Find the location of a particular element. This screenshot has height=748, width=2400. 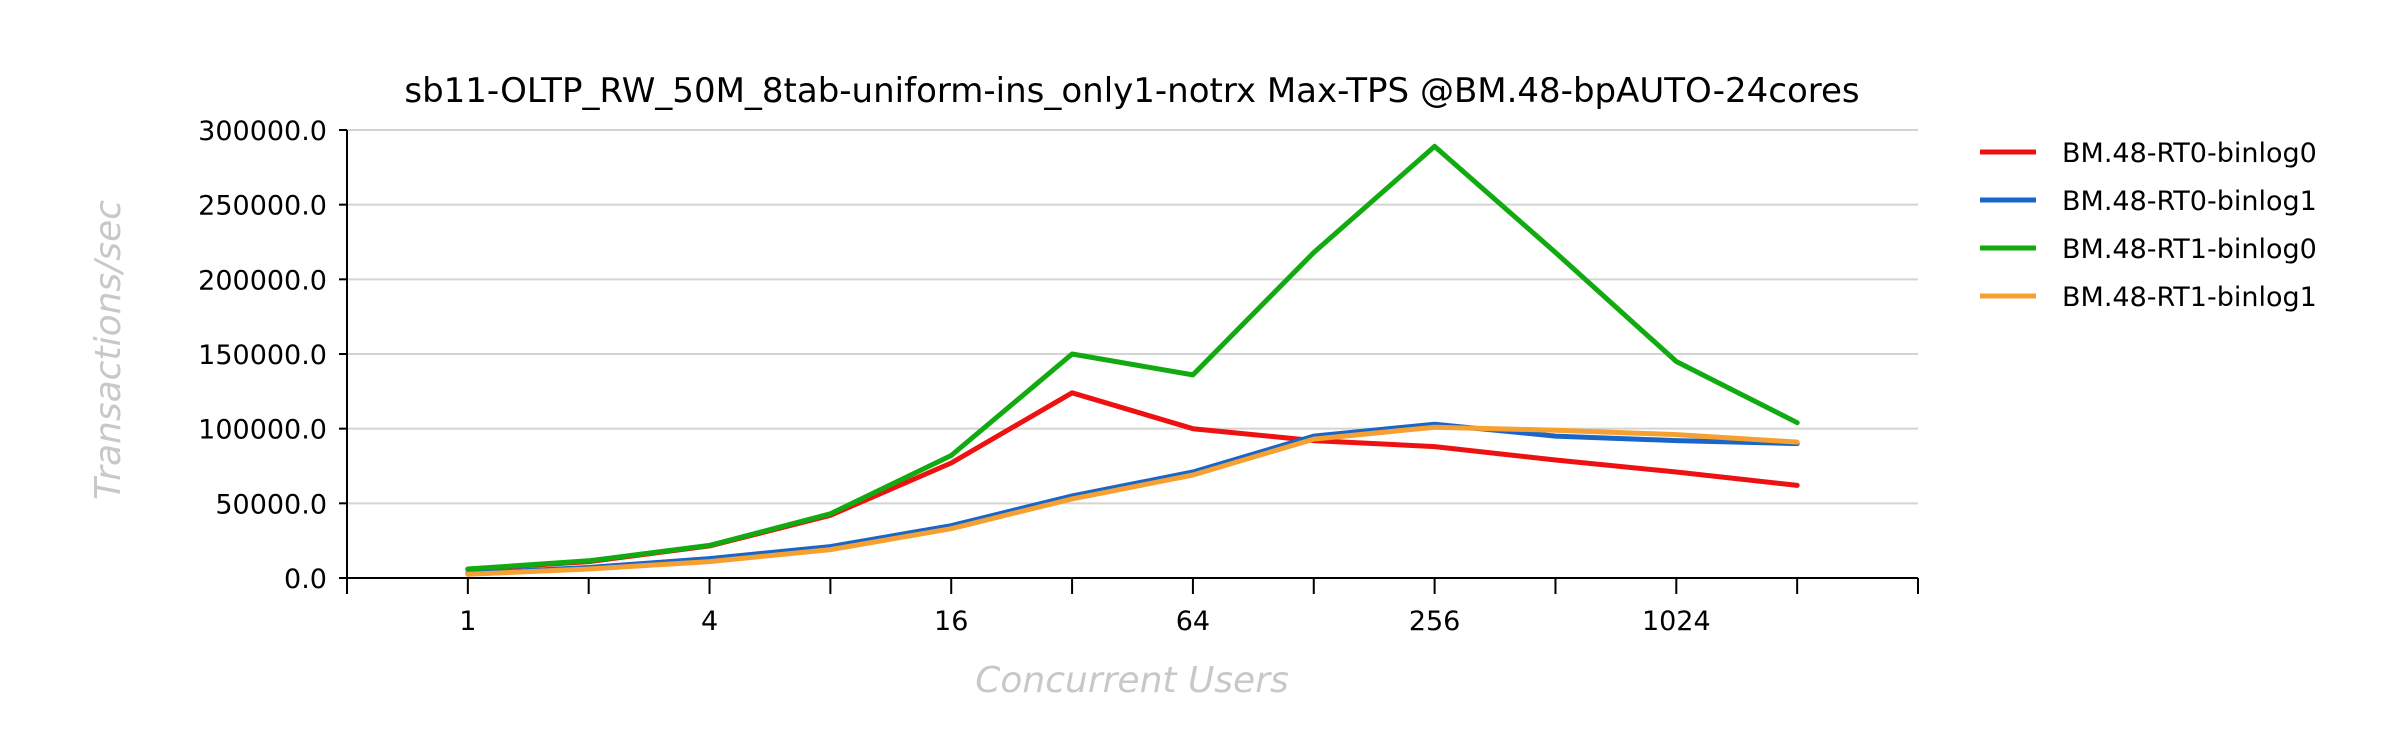

legend-item-bm-48-rt0-binlog1: BM.48-RT0-binlog1 is located at coordinates (2148, 201).